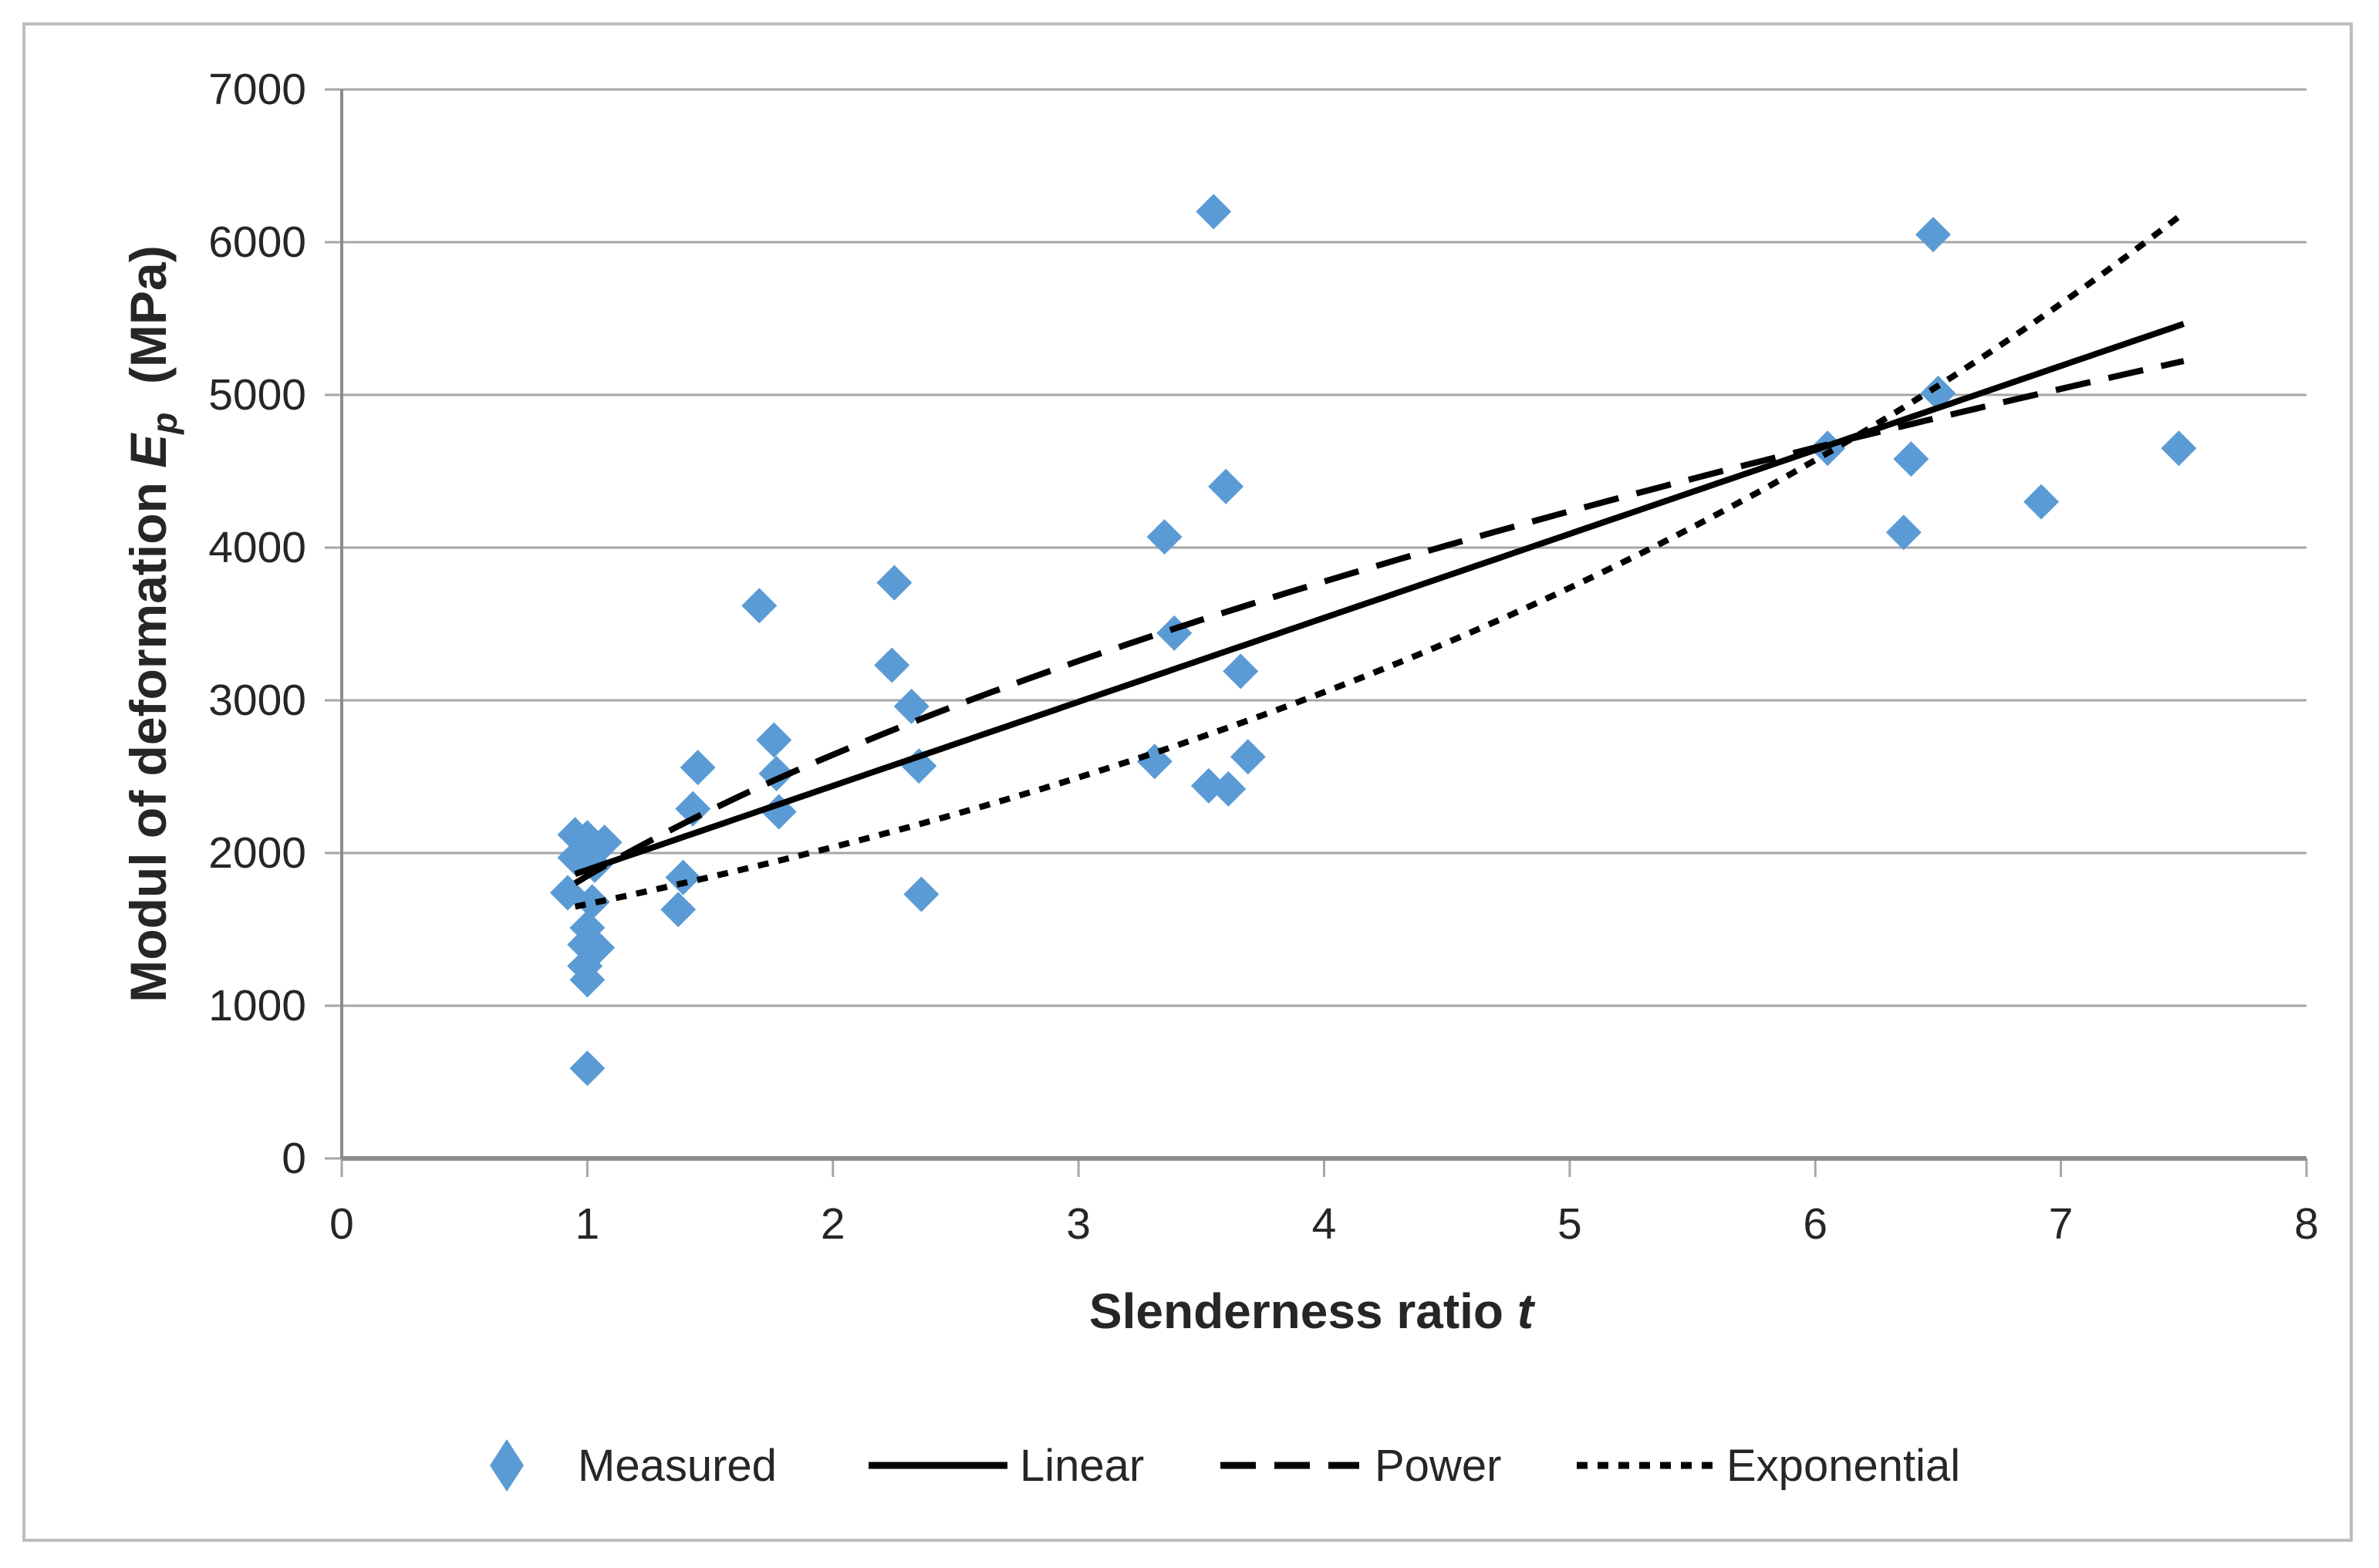 The height and width of the screenshot is (1568, 2379). Describe the element at coordinates (1569, 1224) in the screenshot. I see `x-tick-label: 5` at that location.